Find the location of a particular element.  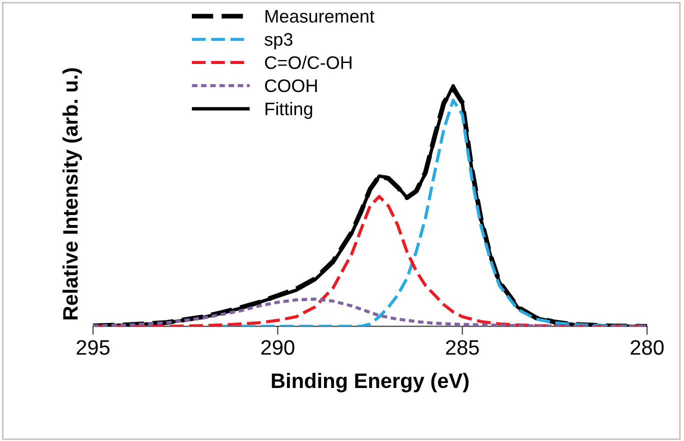

x-tick-label: 290 is located at coordinates (277, 347).